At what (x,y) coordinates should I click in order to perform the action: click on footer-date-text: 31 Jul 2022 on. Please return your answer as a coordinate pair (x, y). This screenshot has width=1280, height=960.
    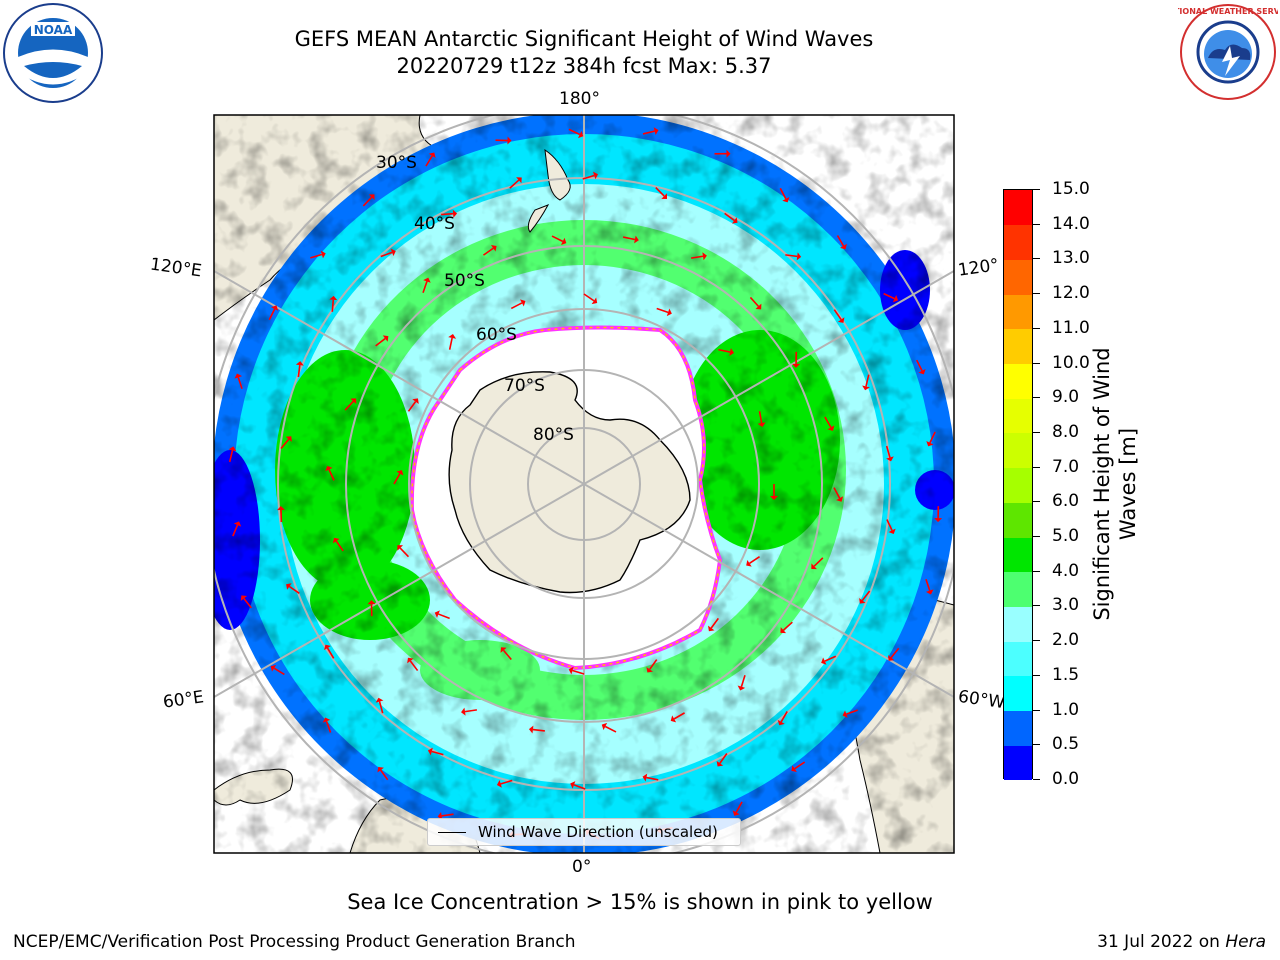
    Looking at the image, I should click on (1161, 942).